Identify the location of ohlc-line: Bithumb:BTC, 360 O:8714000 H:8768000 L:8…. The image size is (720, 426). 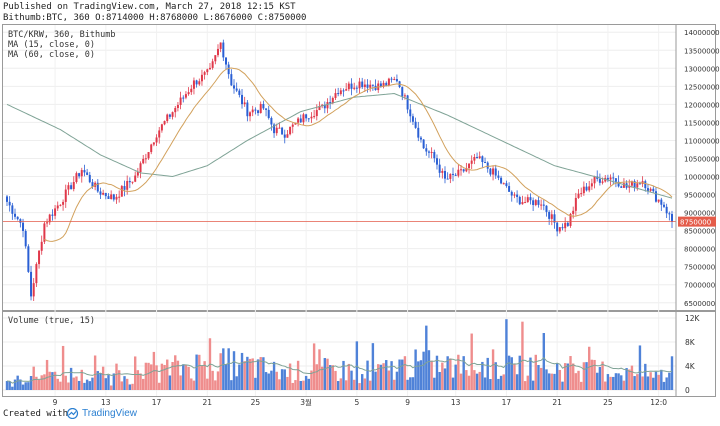
(155, 18).